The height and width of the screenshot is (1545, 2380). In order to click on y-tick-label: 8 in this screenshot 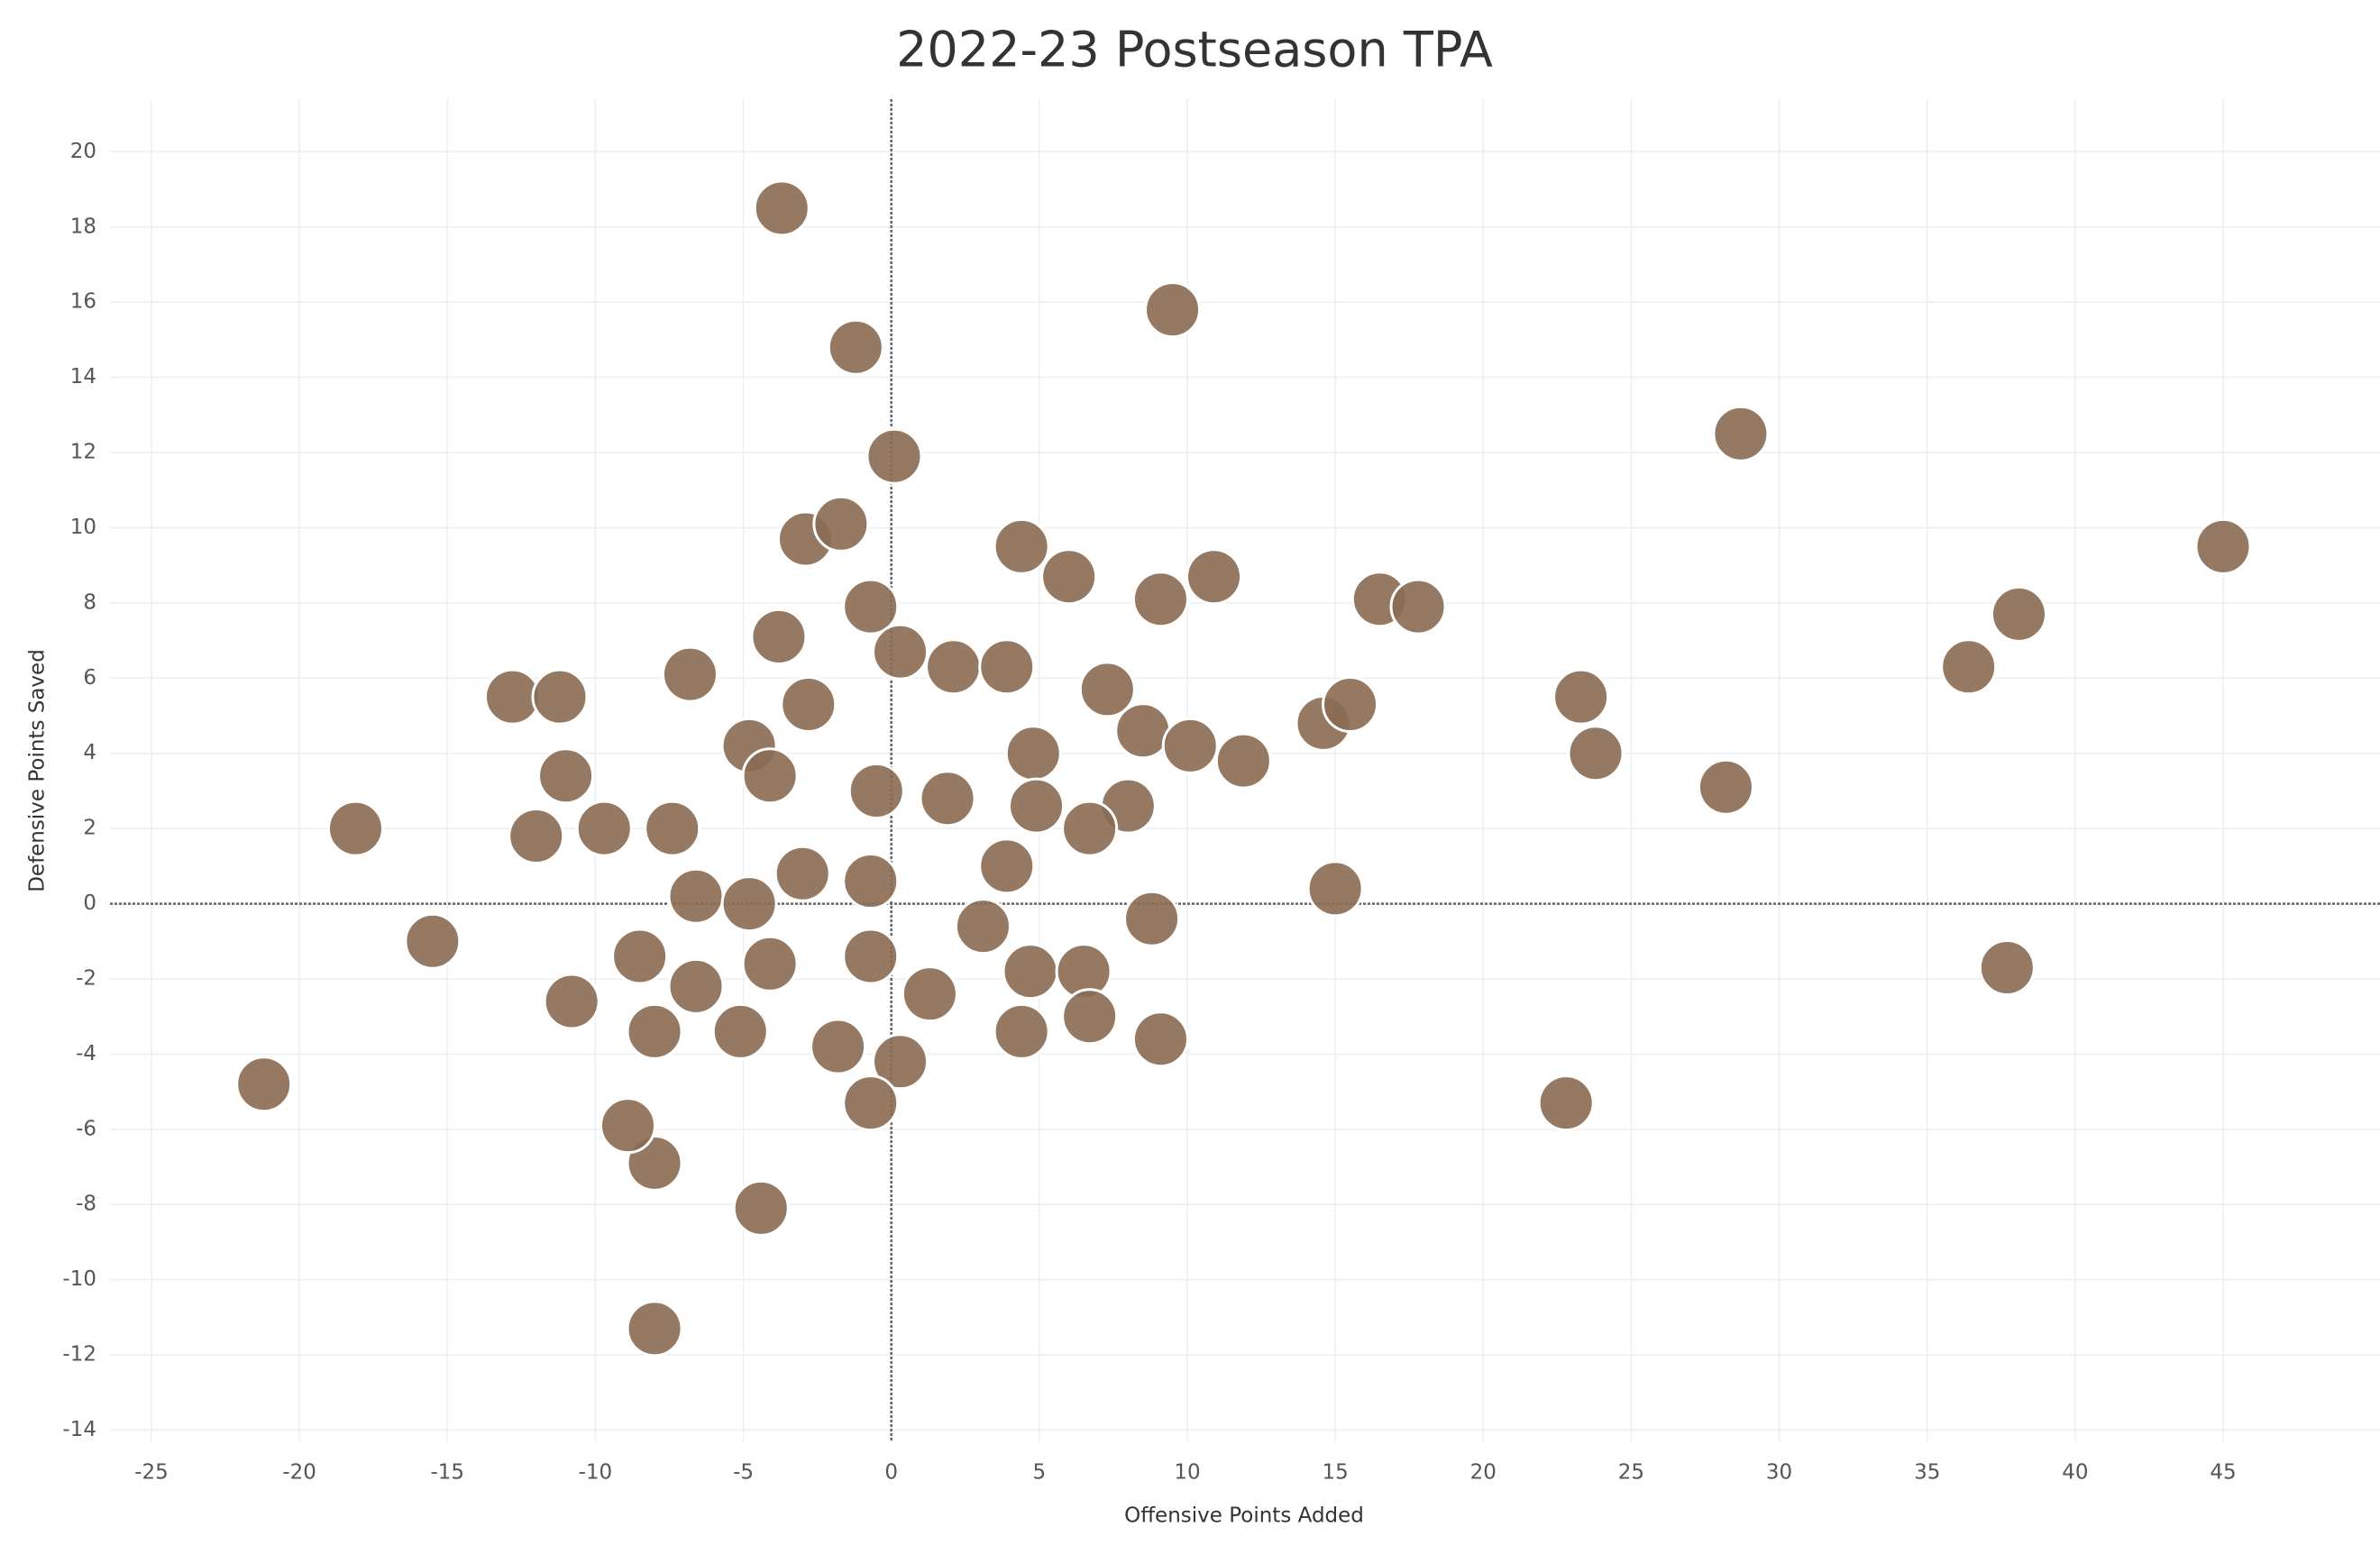, I will do `click(89, 602)`.